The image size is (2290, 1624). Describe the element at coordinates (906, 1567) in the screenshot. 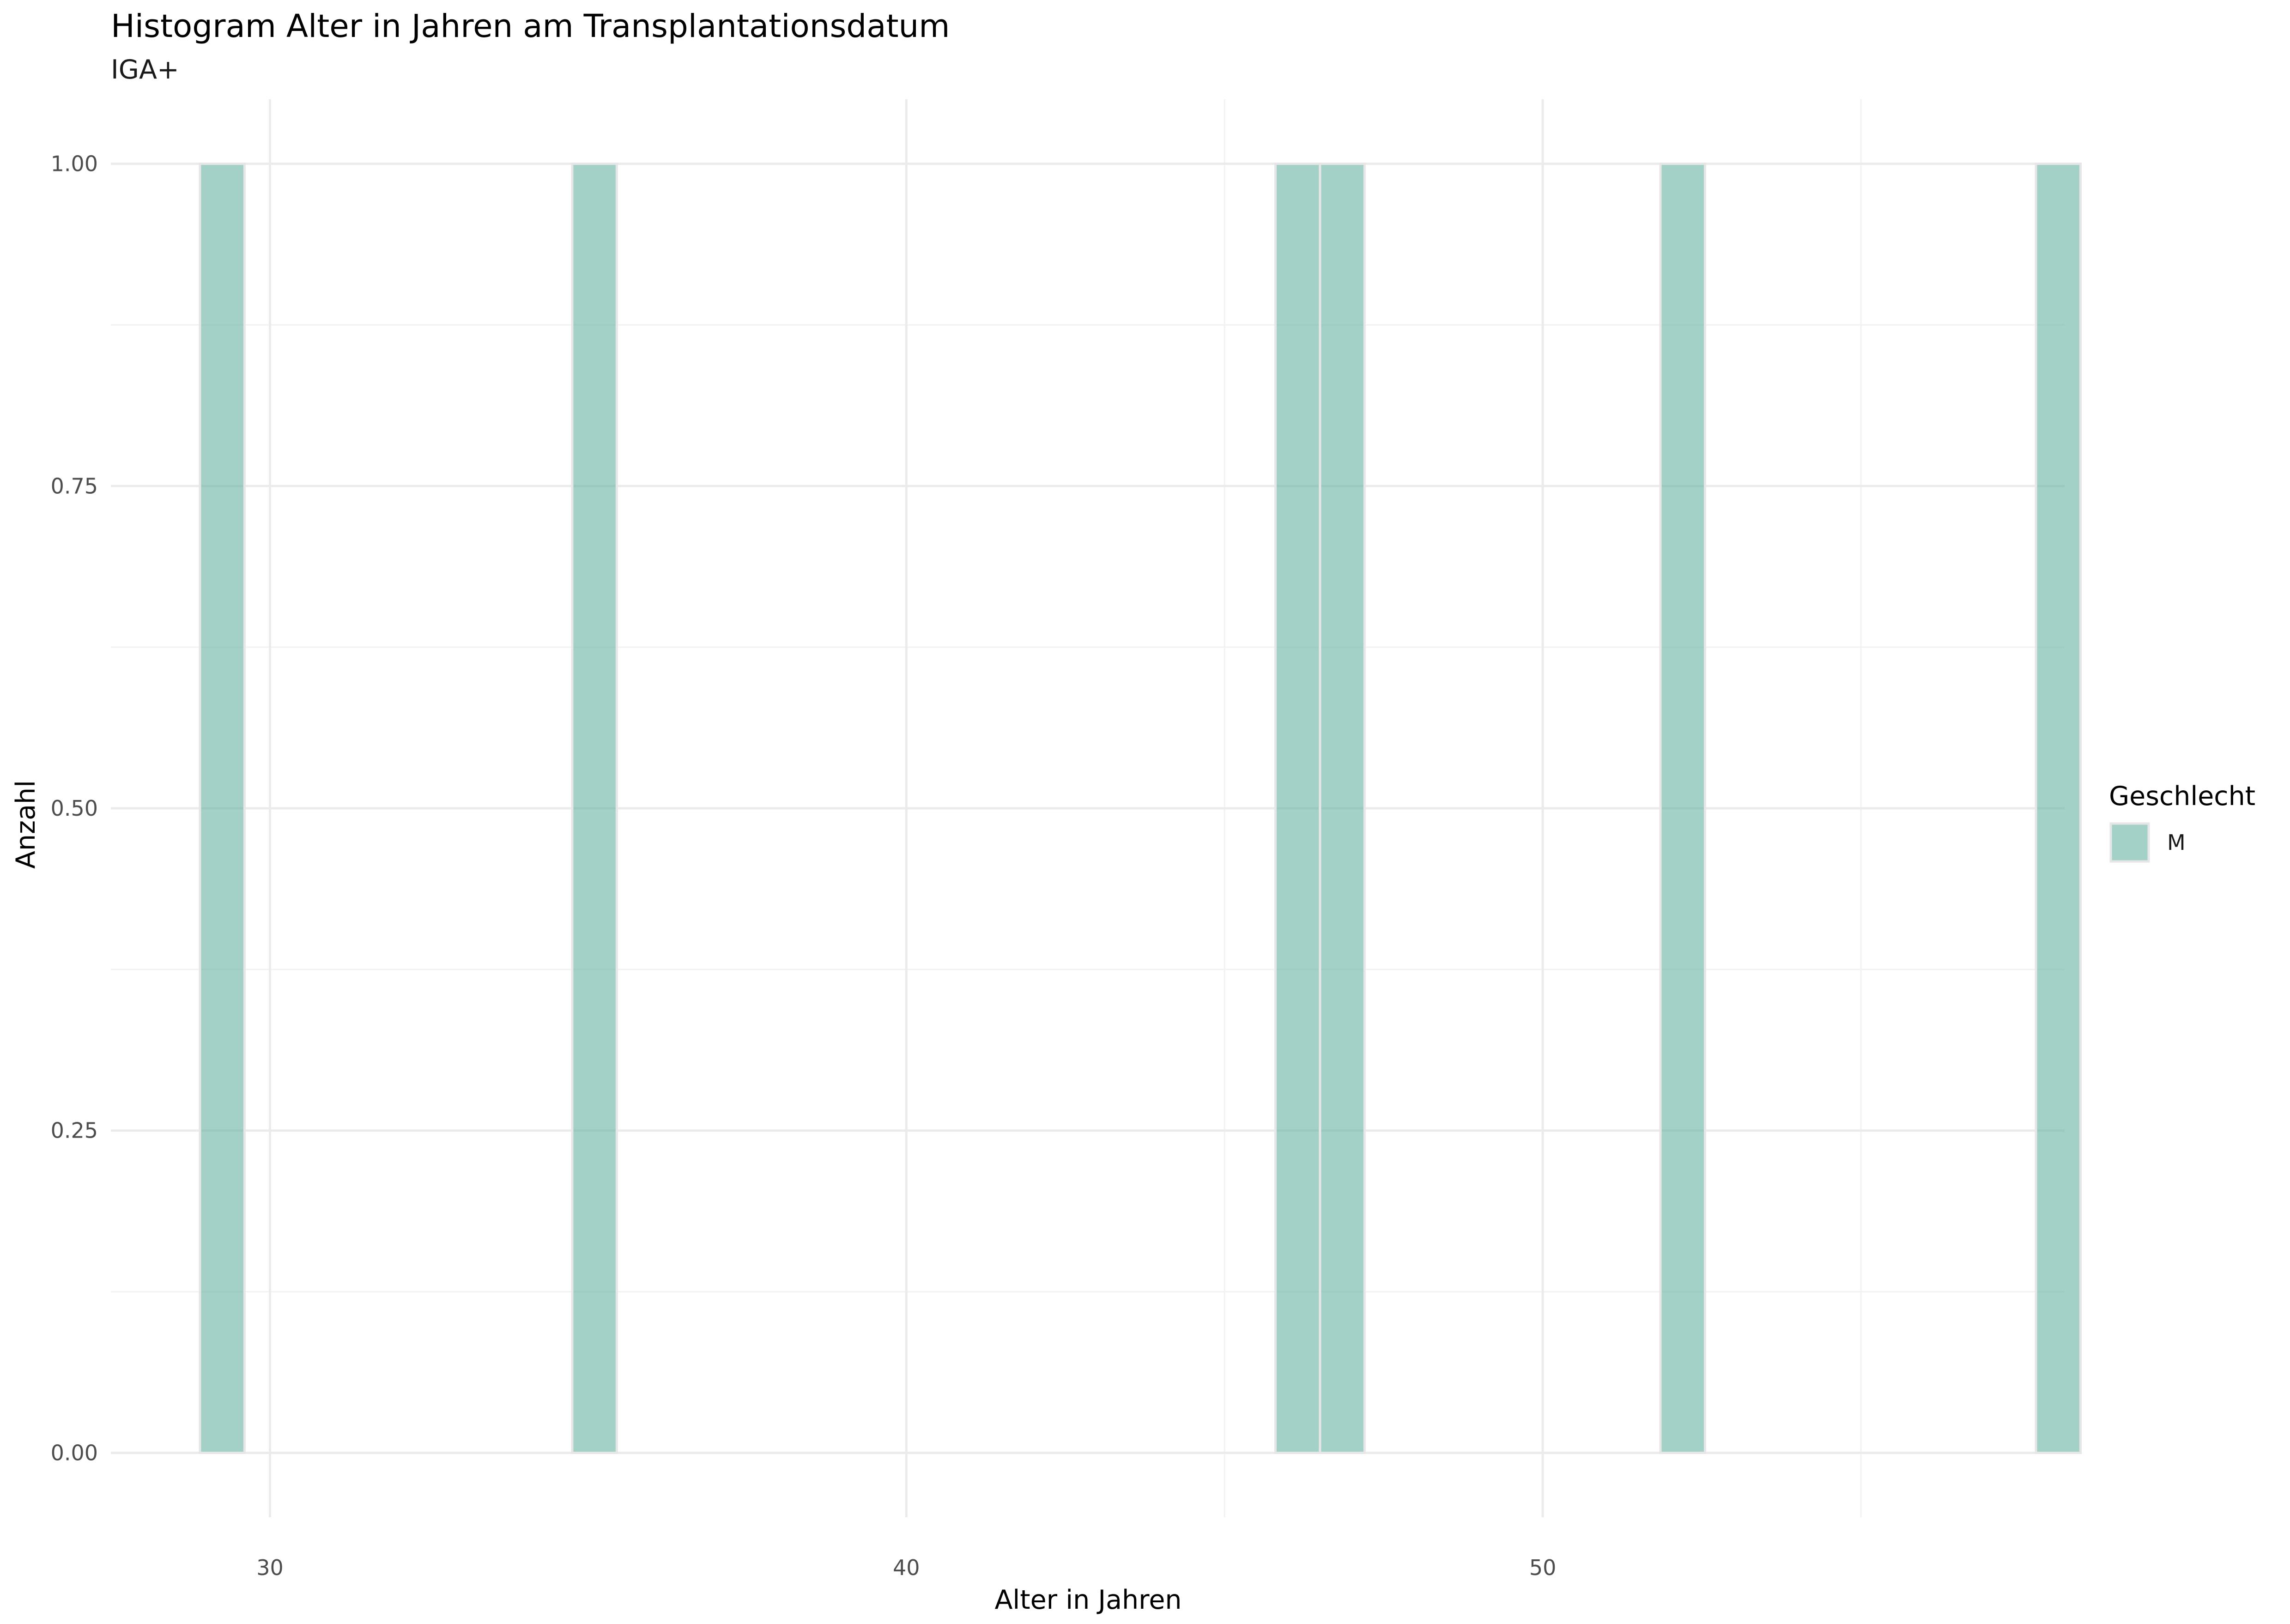

I see `x-tick-label: 40` at that location.